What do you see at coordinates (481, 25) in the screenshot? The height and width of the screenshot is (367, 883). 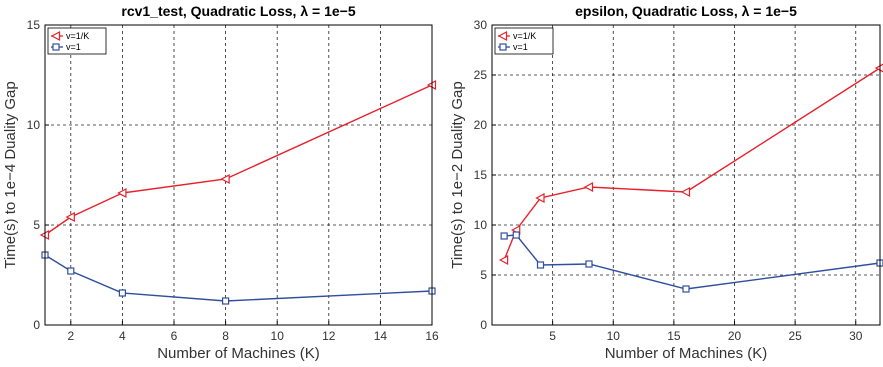 I see `y-tick-label: 30` at bounding box center [481, 25].